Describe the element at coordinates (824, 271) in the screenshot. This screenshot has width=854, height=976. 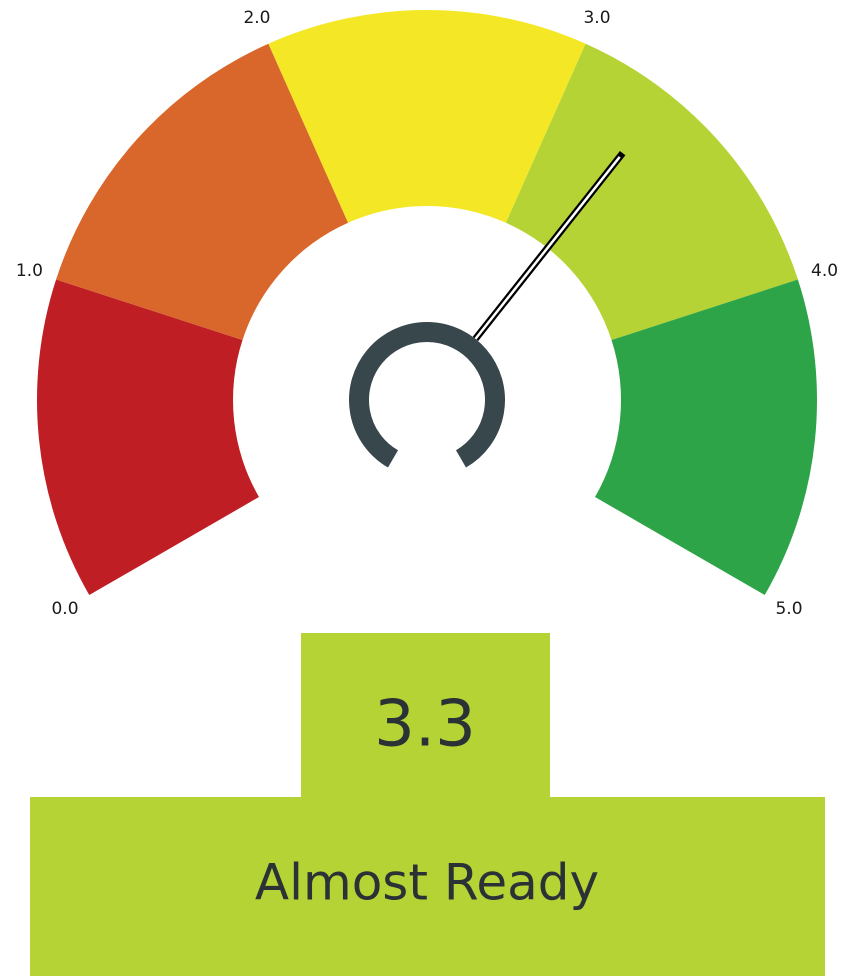
I see `tick-label: 4.0` at that location.